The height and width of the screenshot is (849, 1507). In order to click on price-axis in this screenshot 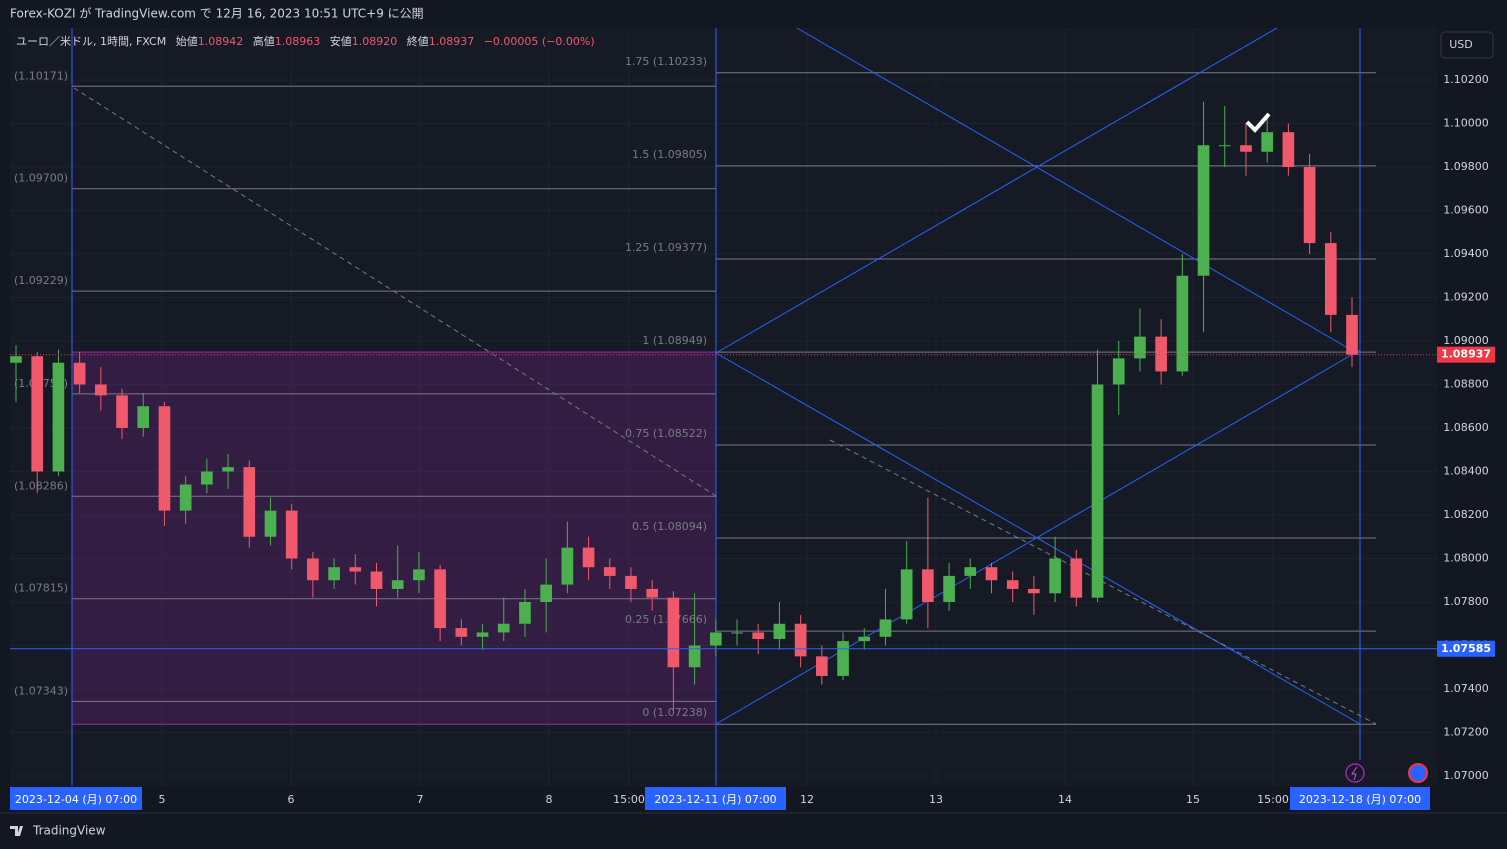, I will do `click(1472, 407)`.